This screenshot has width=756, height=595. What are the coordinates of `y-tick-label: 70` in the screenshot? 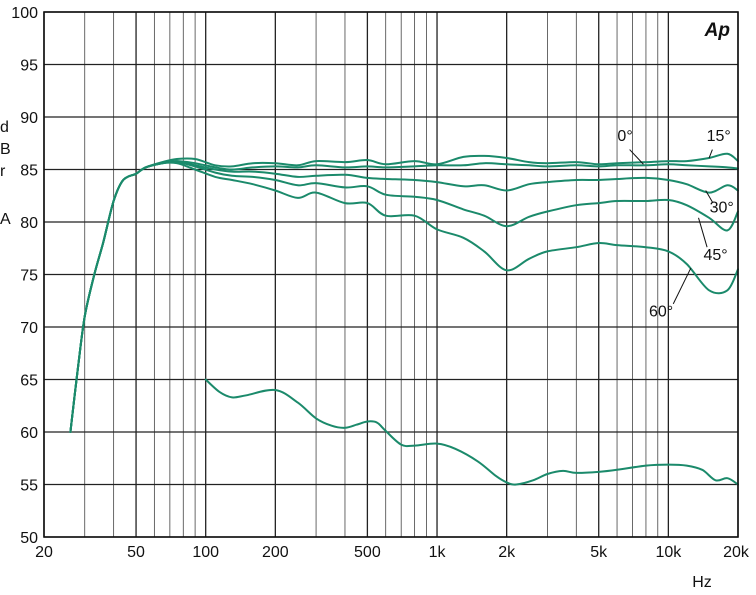 It's located at (29, 328).